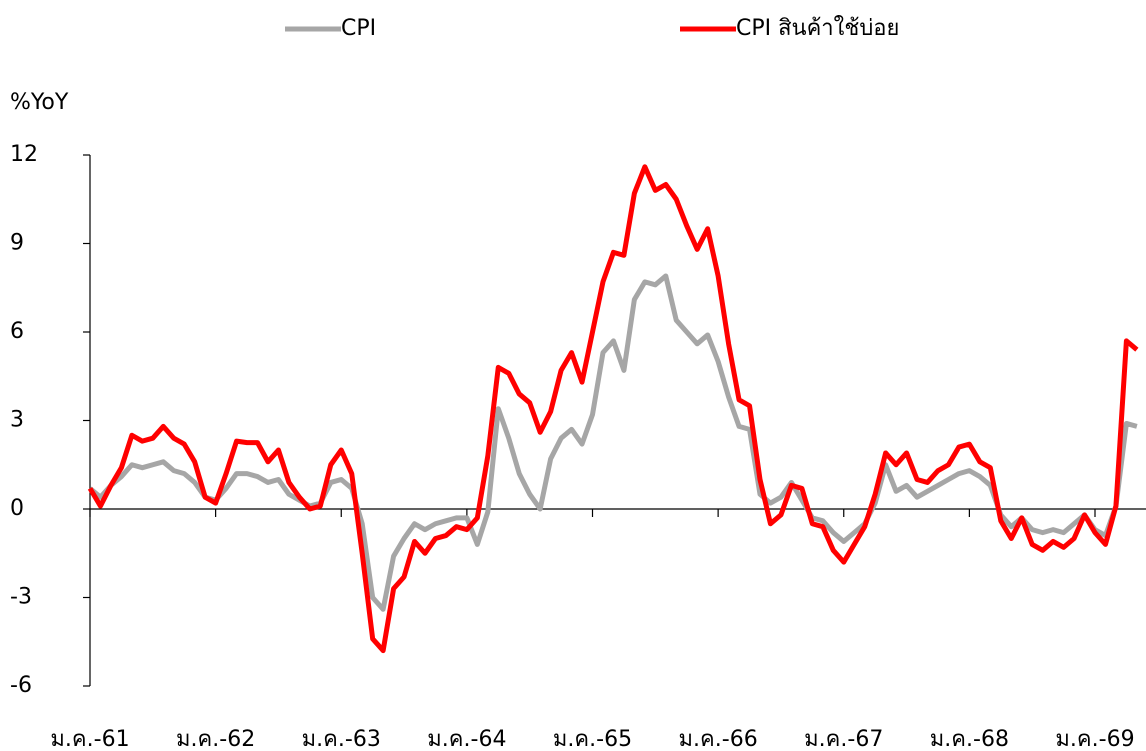 Image resolution: width=1146 pixels, height=751 pixels. What do you see at coordinates (39, 102) in the screenshot?
I see `y-axis-label: %YoY` at bounding box center [39, 102].